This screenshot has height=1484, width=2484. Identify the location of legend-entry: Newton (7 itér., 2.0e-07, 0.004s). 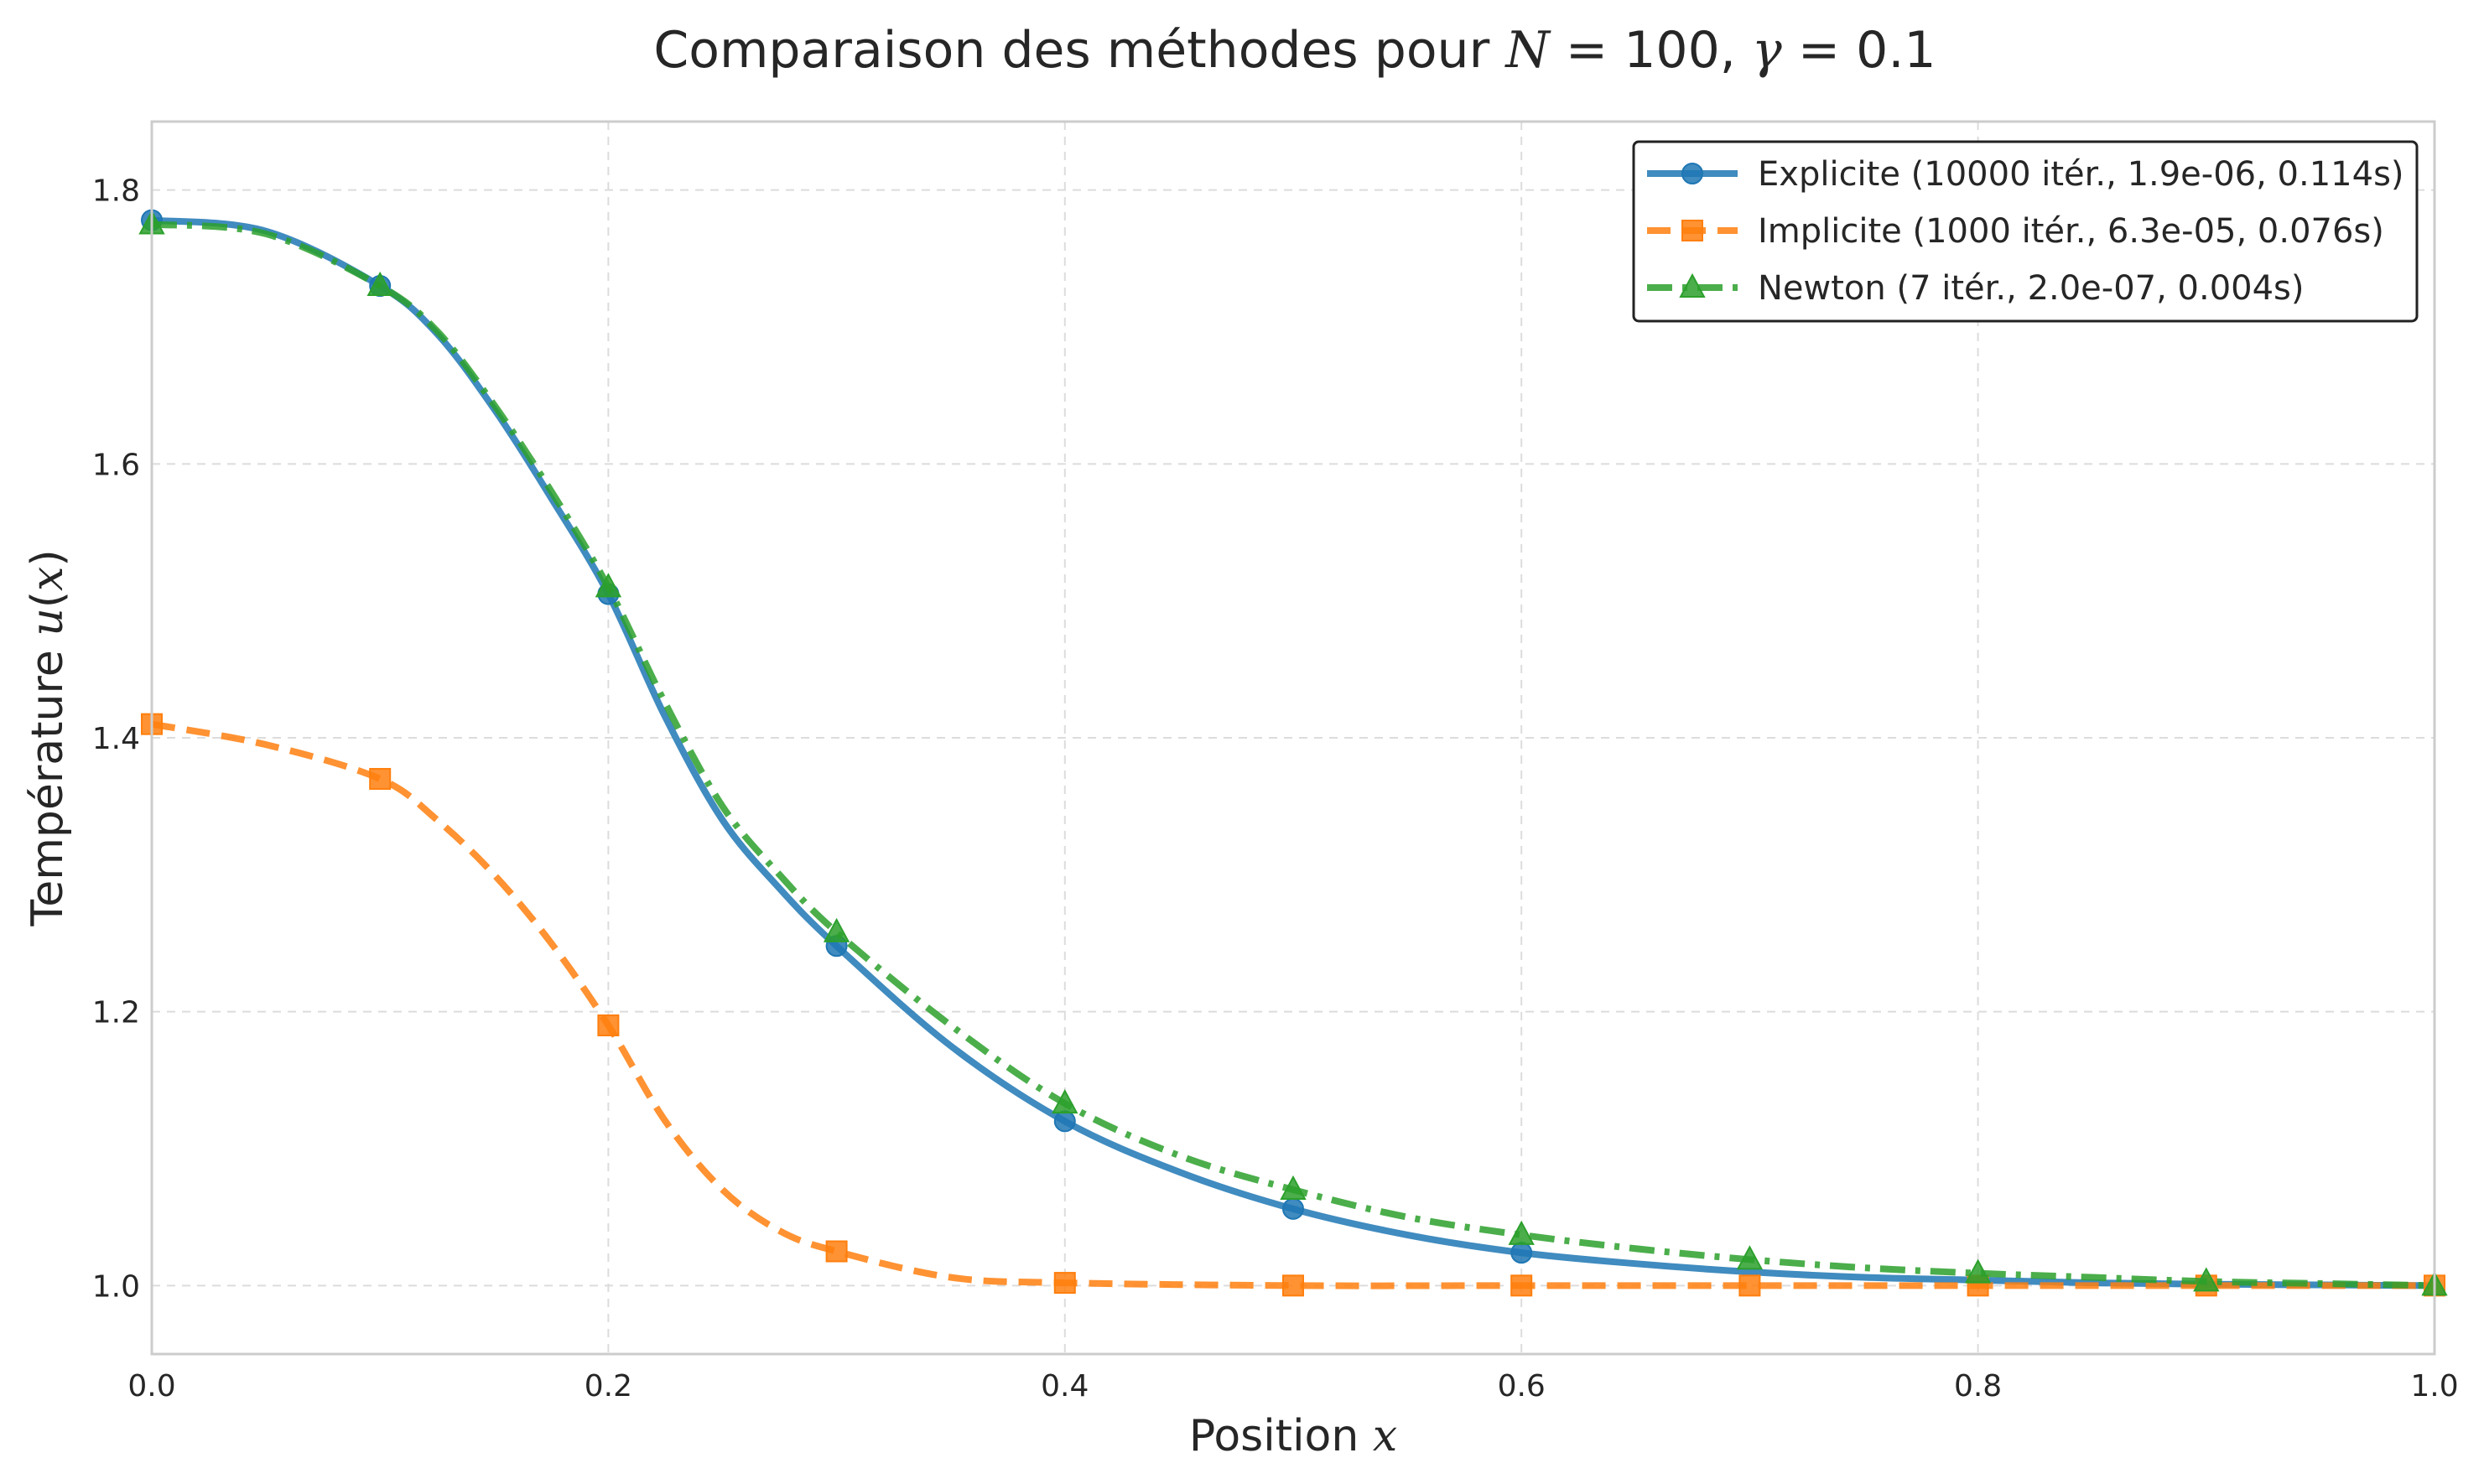
(1976, 288).